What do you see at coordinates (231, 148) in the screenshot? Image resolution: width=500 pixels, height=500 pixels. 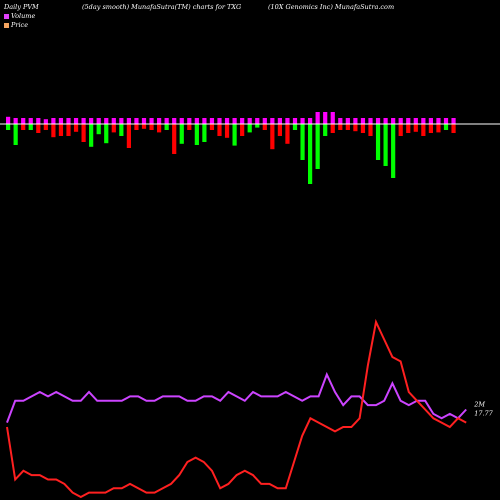 I see `volume-bars` at bounding box center [231, 148].